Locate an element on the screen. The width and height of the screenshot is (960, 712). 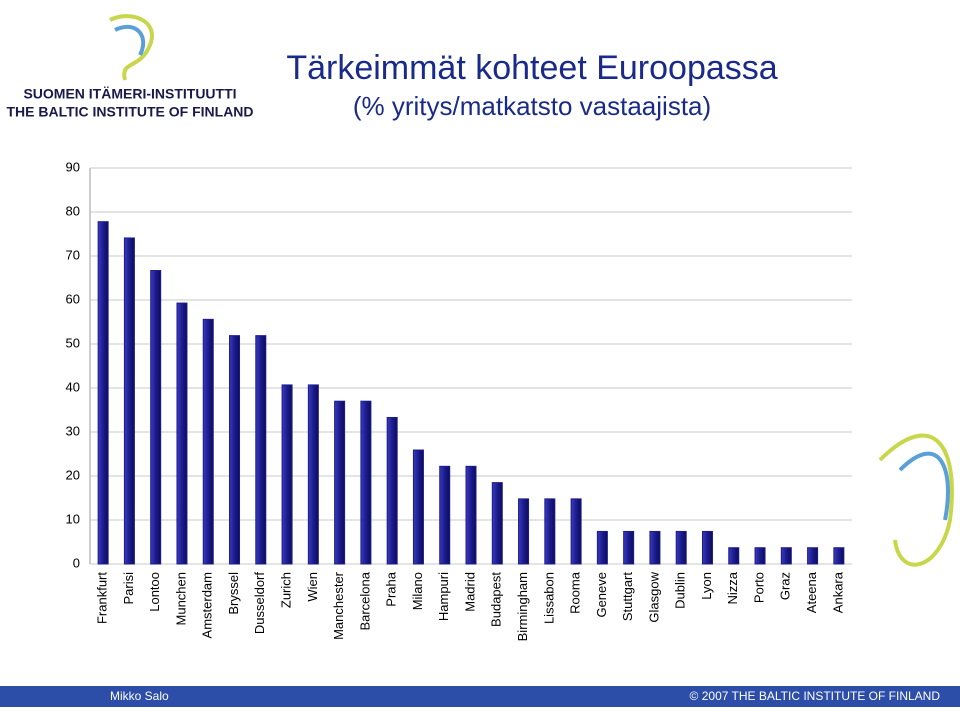
x-tick-label: Manchester is located at coordinates (338, 605).